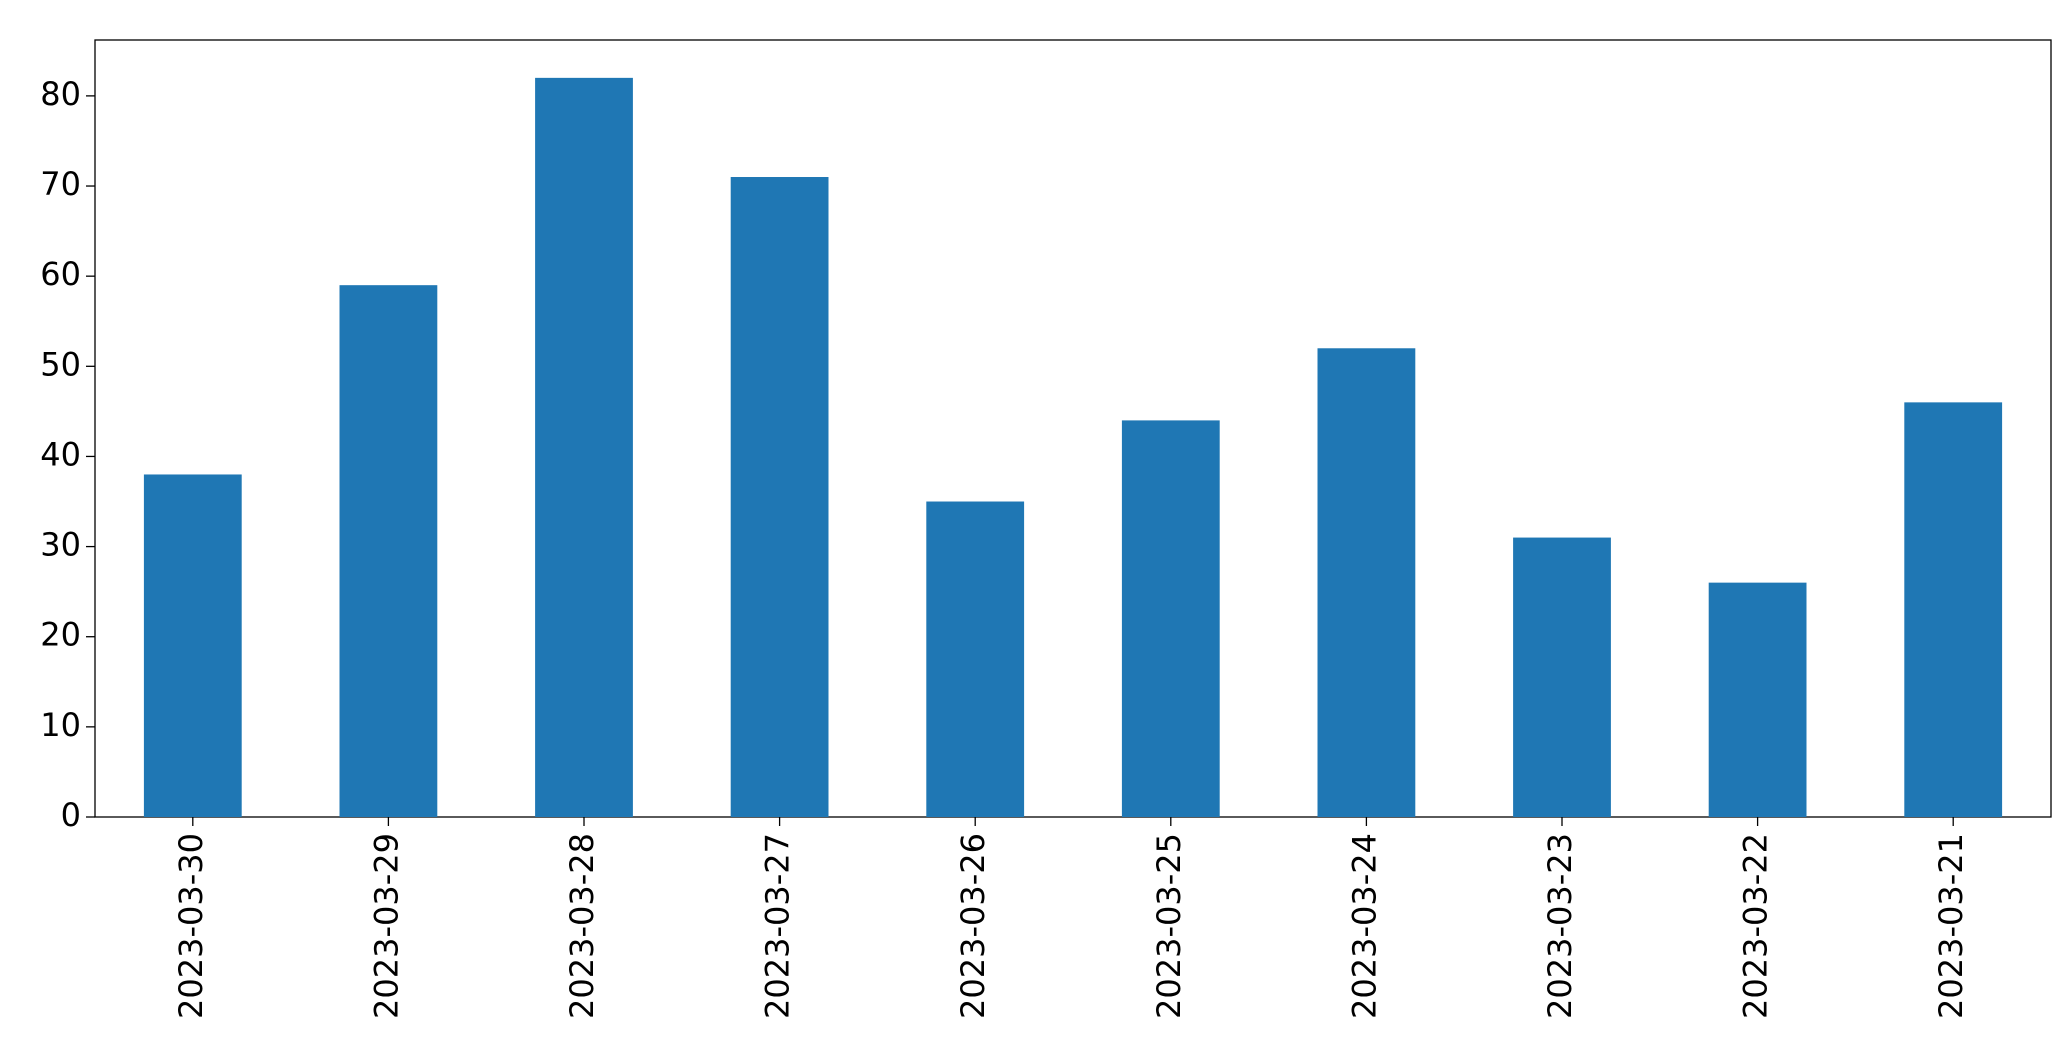  Describe the element at coordinates (60, 184) in the screenshot. I see `y-tick-label: 70` at that location.